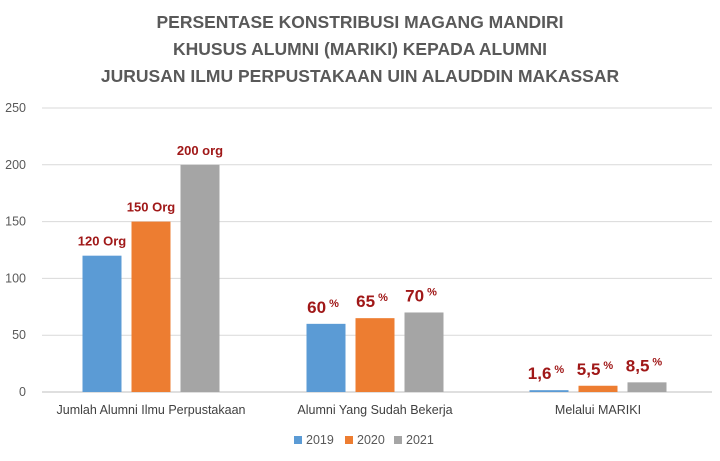  What do you see at coordinates (595, 369) in the screenshot?
I see `data-label: 5,5%` at bounding box center [595, 369].